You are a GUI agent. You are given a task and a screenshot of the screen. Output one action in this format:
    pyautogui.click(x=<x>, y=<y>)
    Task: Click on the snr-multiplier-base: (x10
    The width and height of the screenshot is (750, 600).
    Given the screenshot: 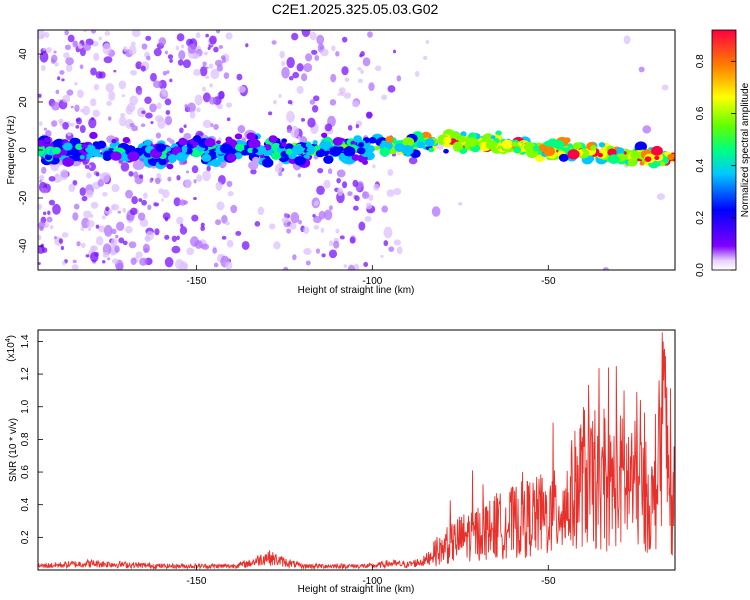 What is the action you would take?
    pyautogui.click(x=11, y=352)
    